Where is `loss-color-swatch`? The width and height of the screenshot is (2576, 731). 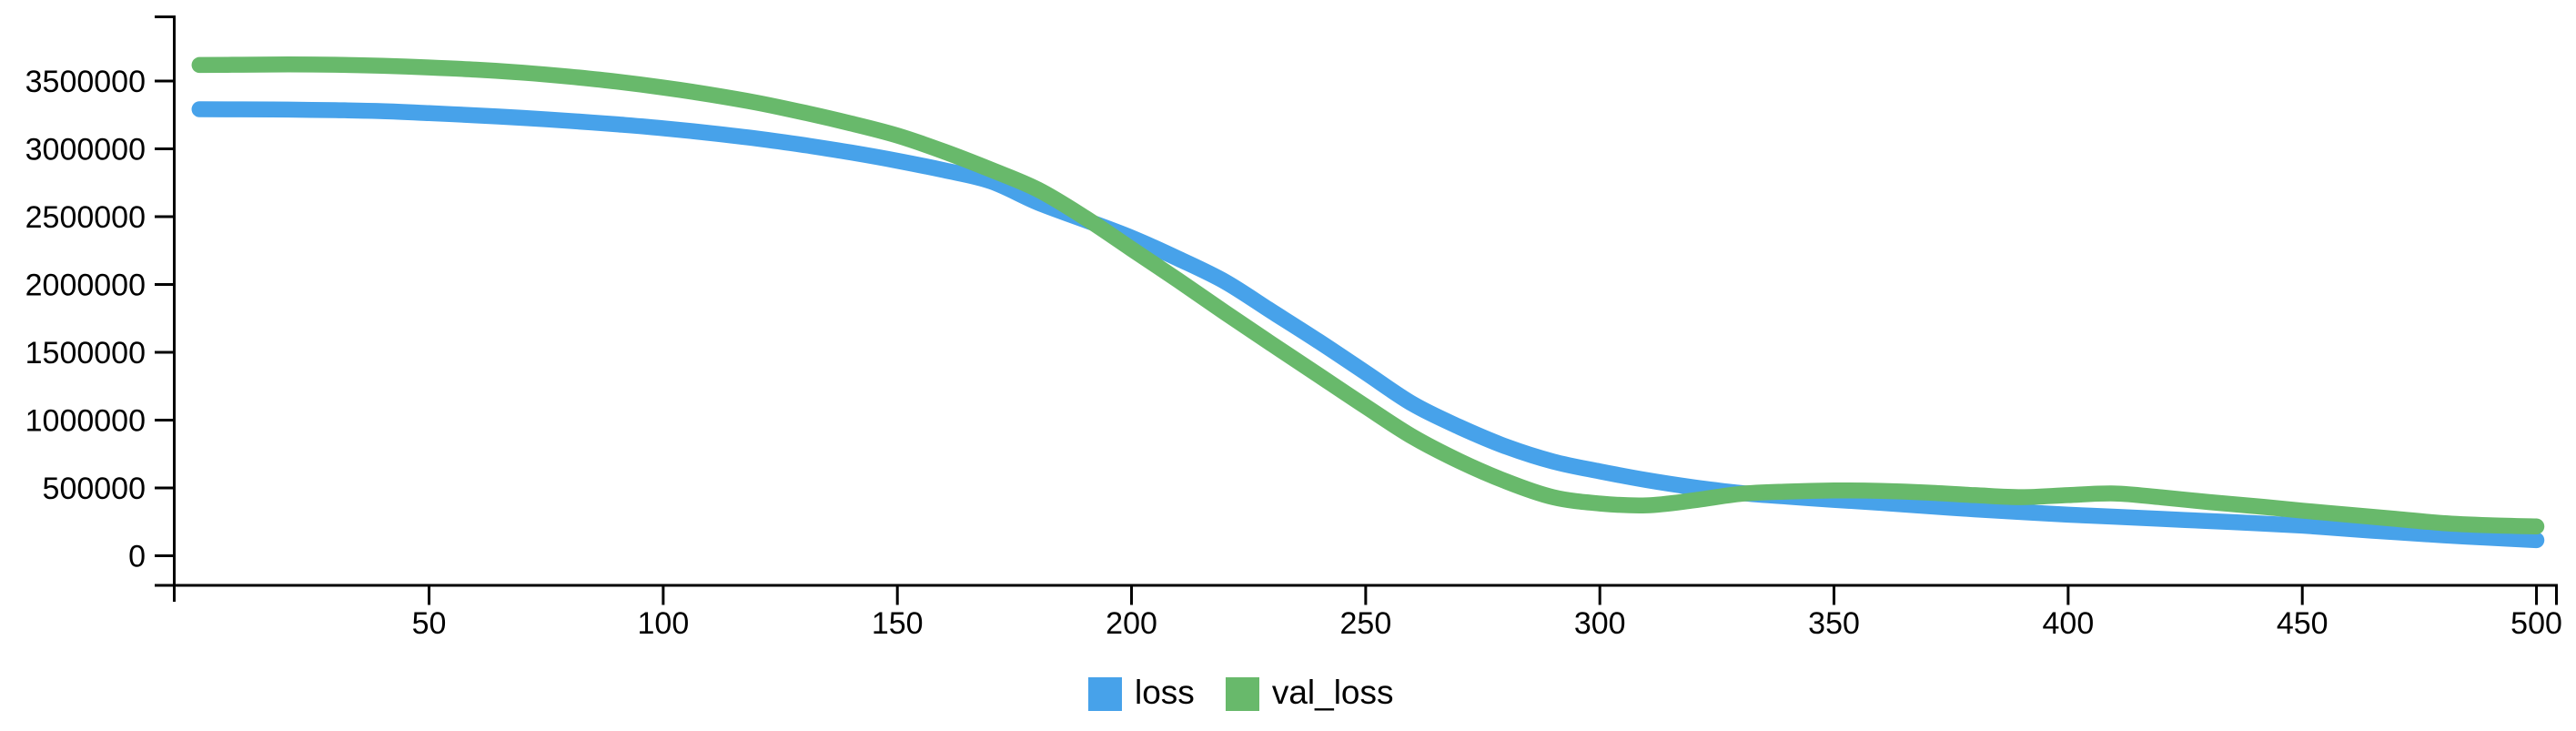
loss-color-swatch is located at coordinates (1105, 694).